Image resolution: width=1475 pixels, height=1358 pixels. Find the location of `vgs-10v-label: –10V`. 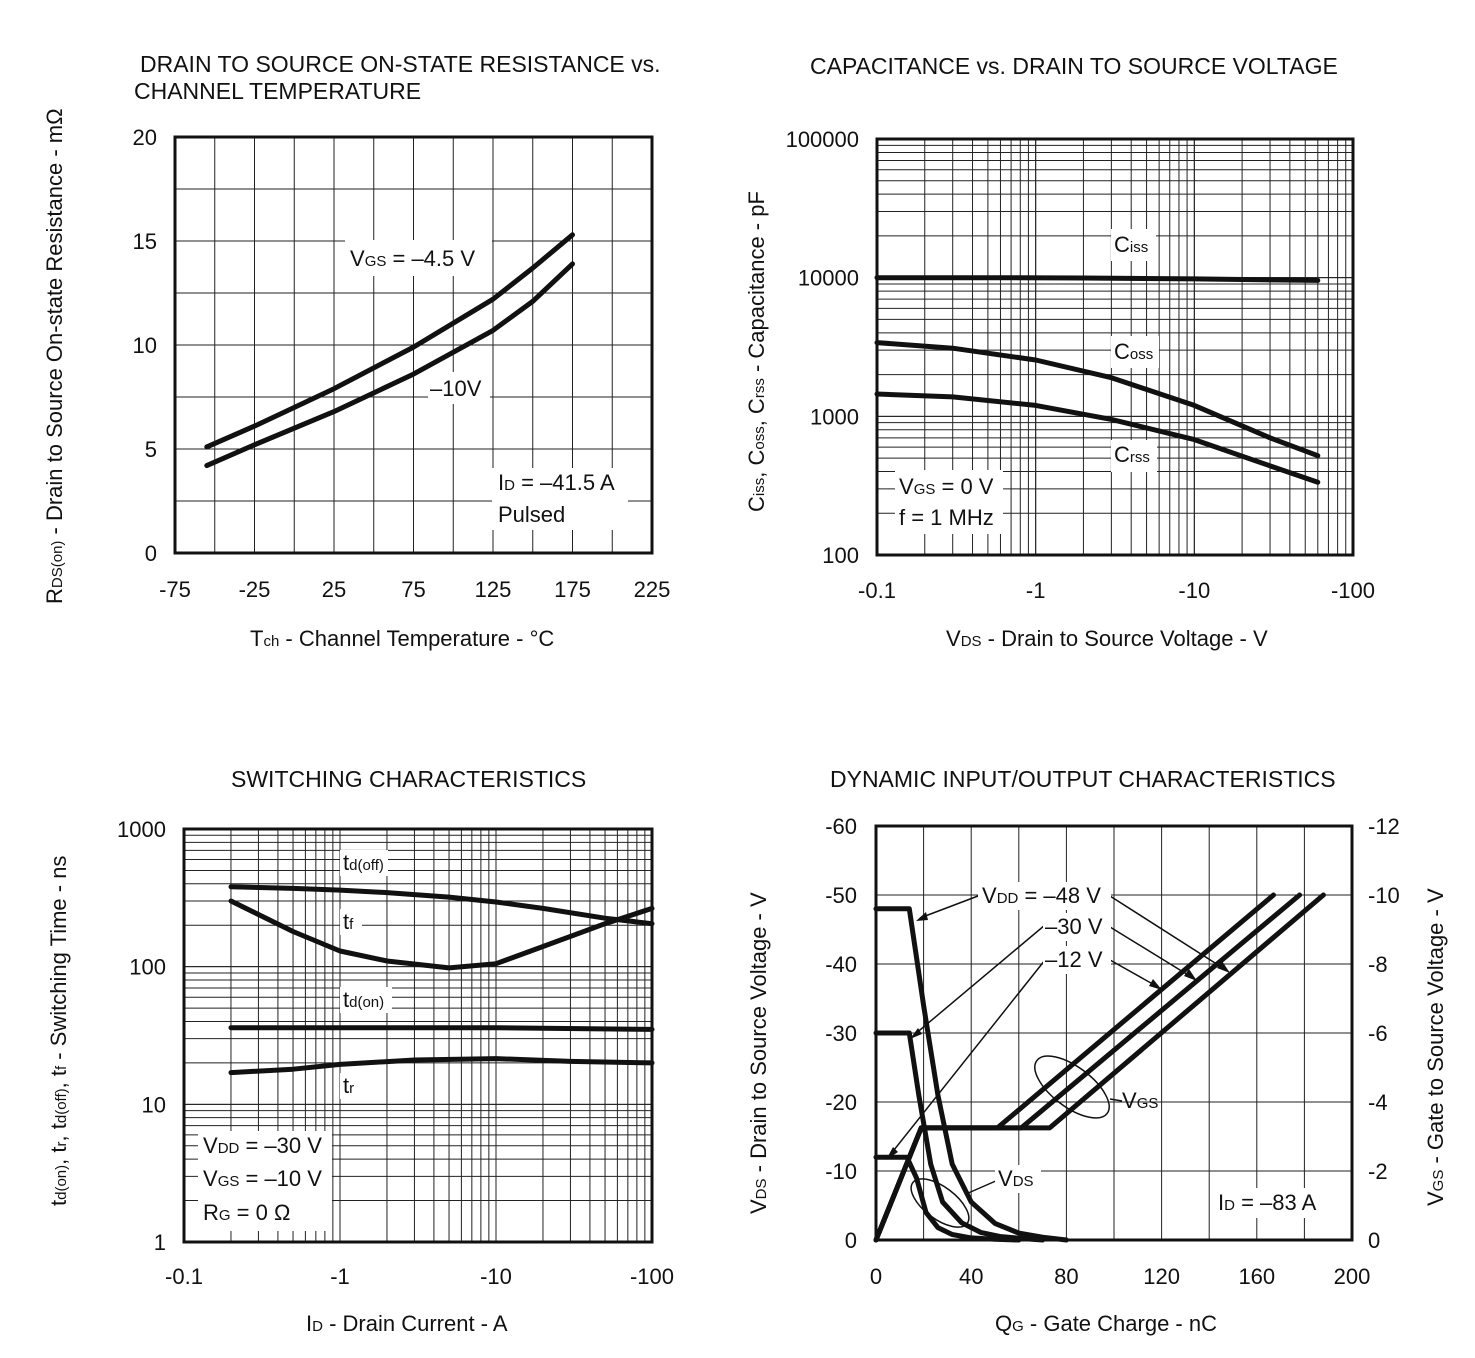

vgs-10v-label: –10V is located at coordinates (456, 388).